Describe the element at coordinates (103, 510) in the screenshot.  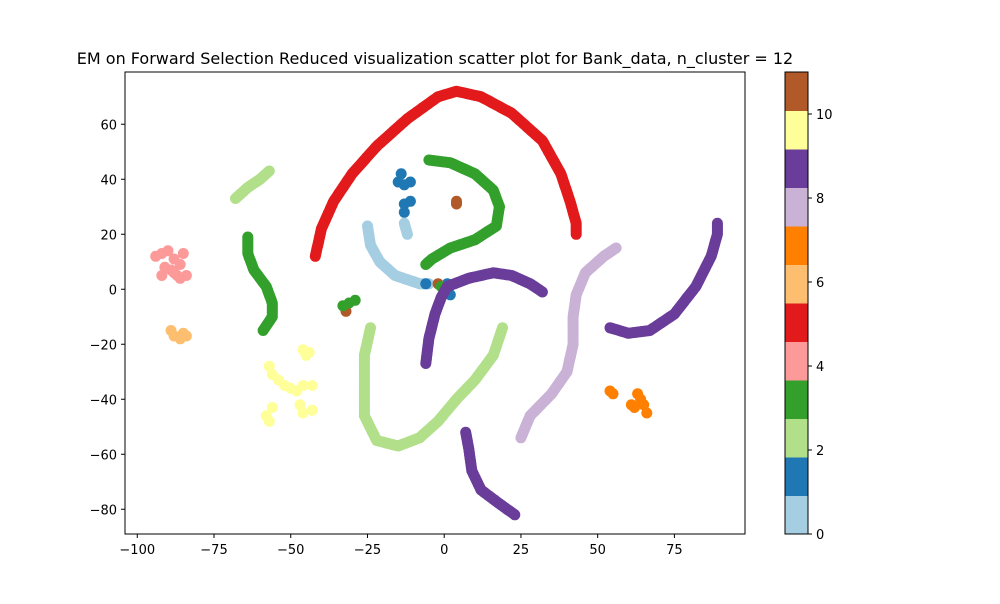
I see `y-tick-label: −80` at that location.